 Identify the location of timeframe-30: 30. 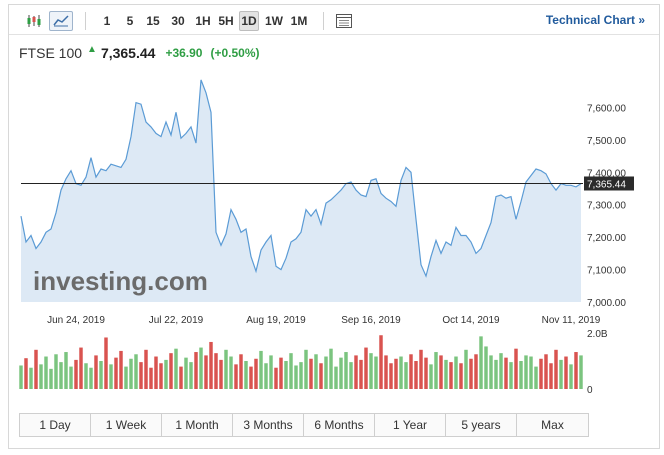
(178, 21).